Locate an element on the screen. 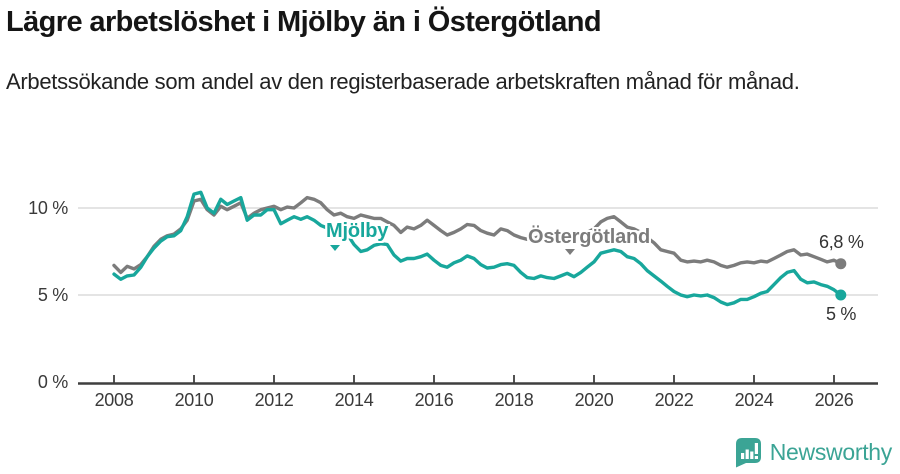  end-value-label-ostergotland: 6,8 % is located at coordinates (841, 242).